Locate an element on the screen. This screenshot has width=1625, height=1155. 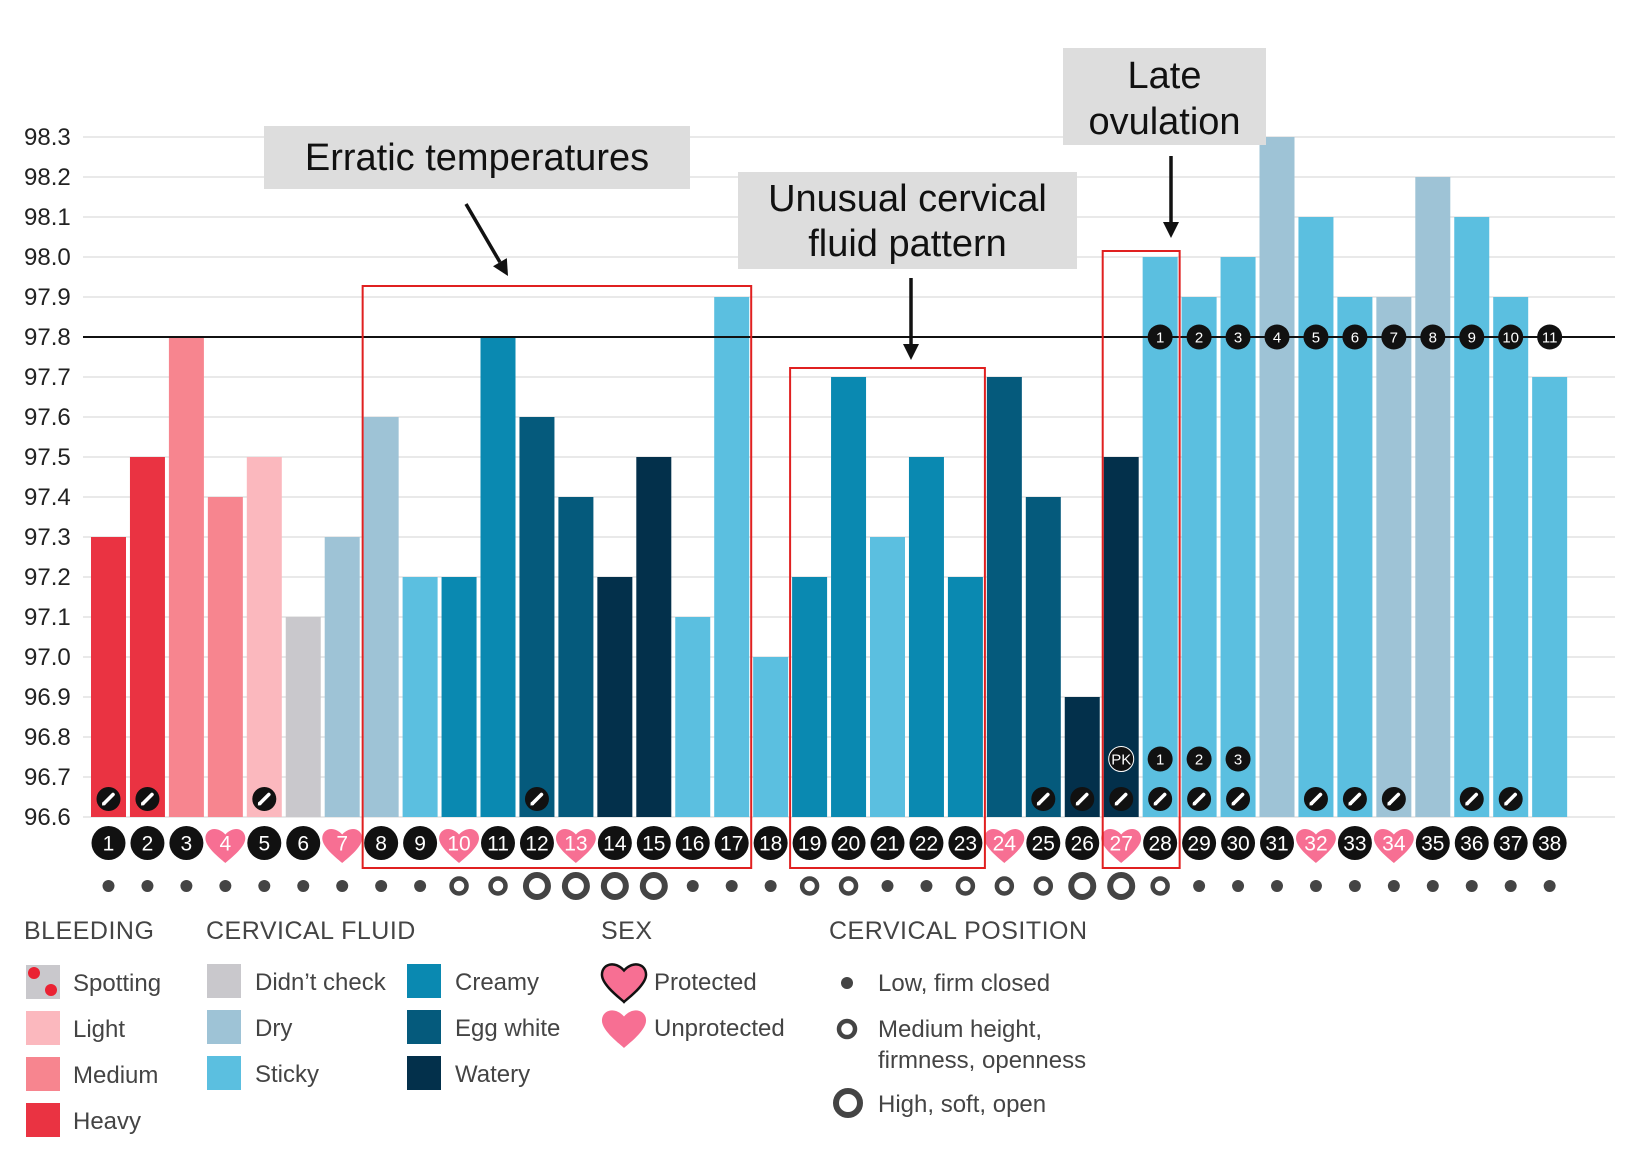
legend-heading: SEX is located at coordinates (627, 931).